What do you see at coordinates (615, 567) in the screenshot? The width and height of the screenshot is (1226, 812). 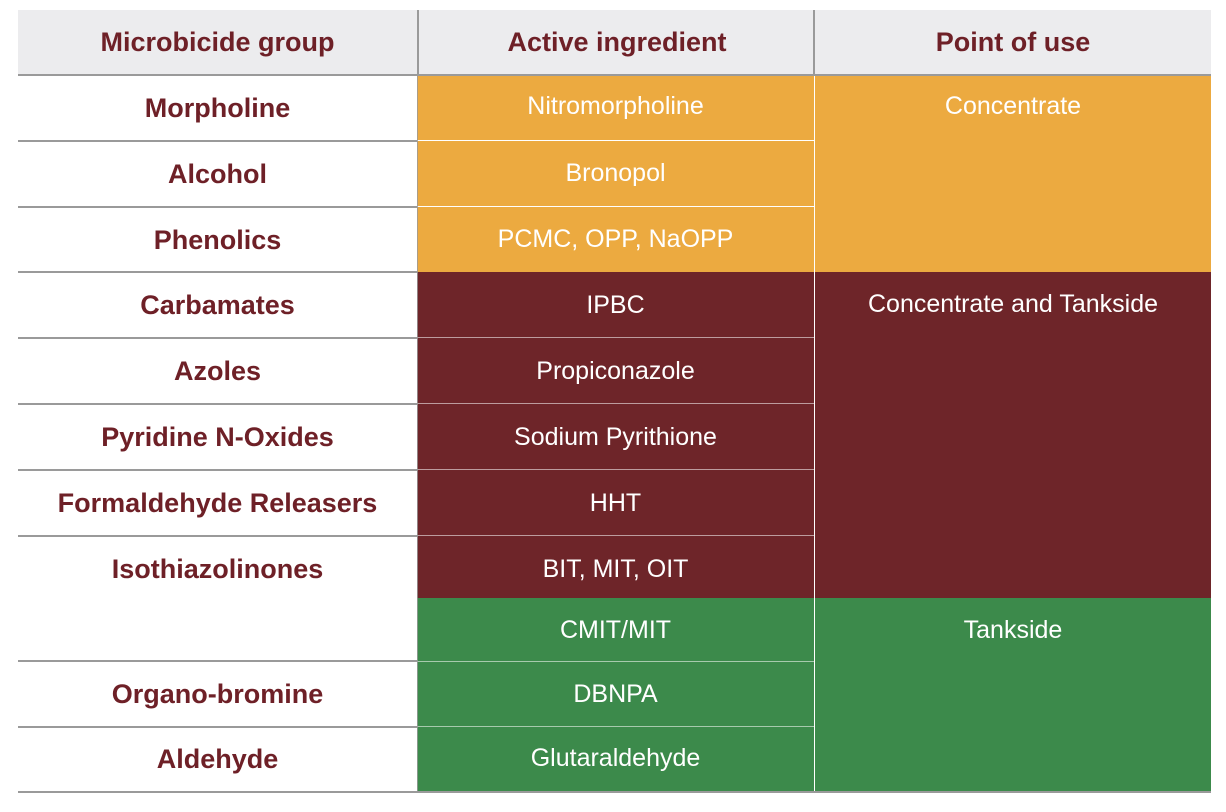 I see `ingredient-cell: BIT, MIT, OIT` at bounding box center [615, 567].